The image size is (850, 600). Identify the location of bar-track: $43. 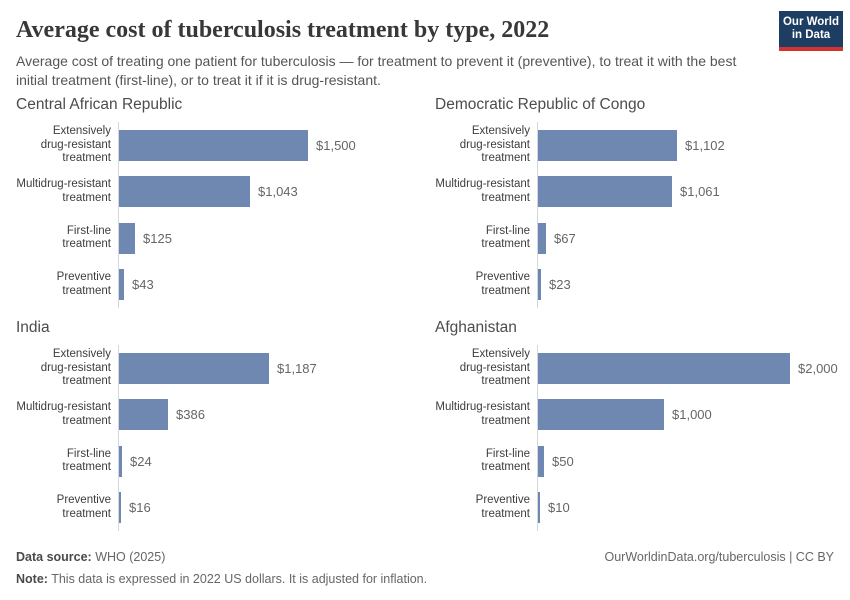
(267, 285).